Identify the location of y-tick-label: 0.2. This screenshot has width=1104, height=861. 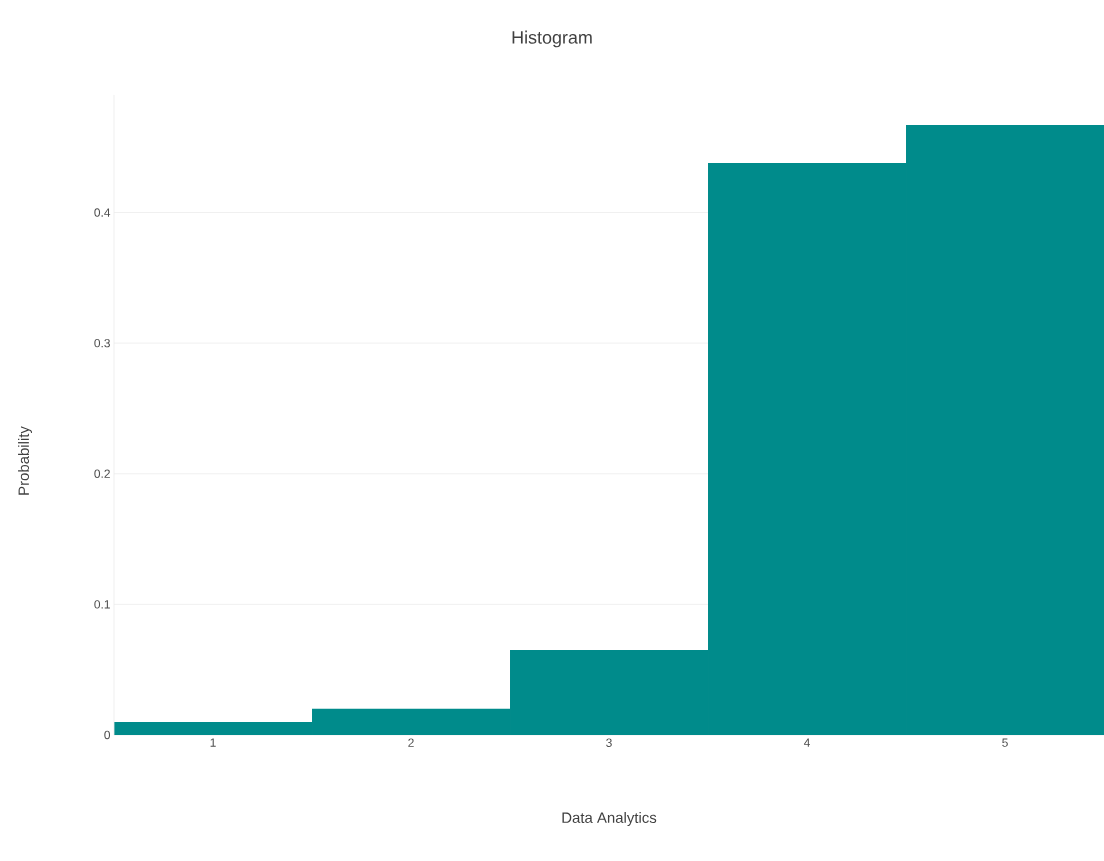
(102, 473).